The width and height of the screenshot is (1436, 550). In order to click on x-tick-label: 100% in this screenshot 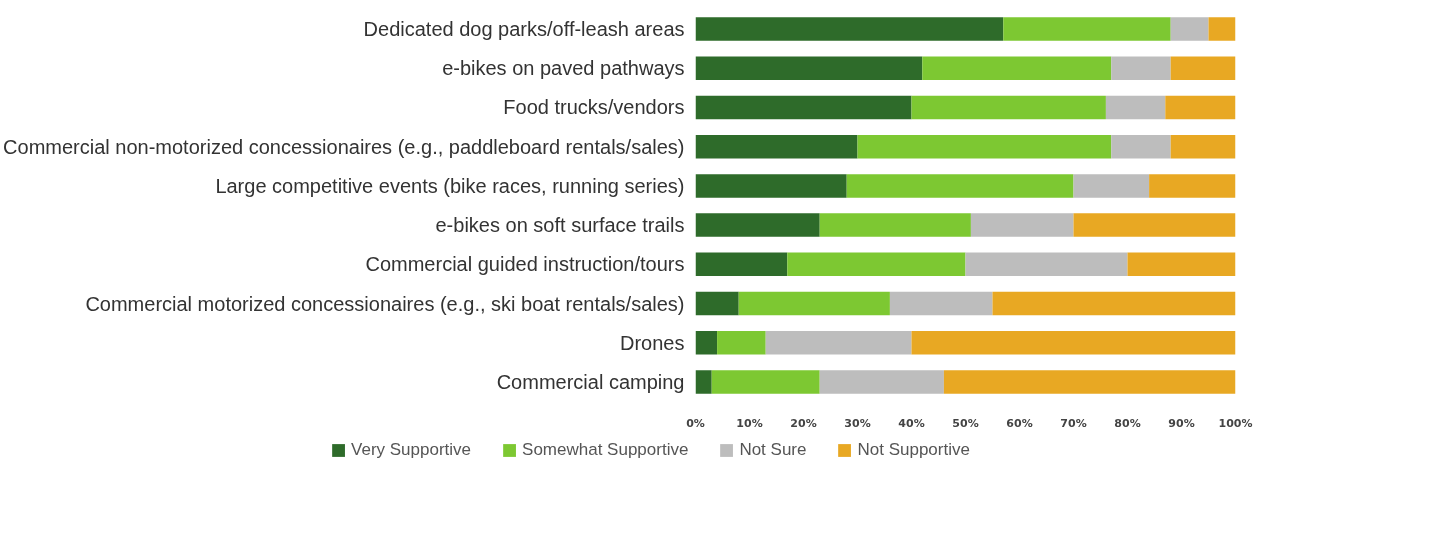, I will do `click(1235, 423)`.